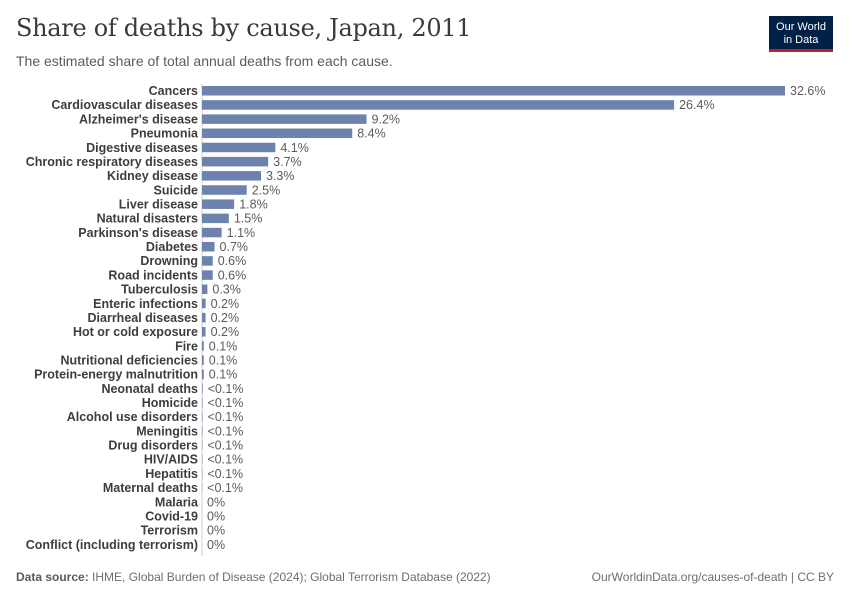 Image resolution: width=850 pixels, height=600 pixels. Describe the element at coordinates (226, 290) in the screenshot. I see `value-label: 0.3%` at that location.